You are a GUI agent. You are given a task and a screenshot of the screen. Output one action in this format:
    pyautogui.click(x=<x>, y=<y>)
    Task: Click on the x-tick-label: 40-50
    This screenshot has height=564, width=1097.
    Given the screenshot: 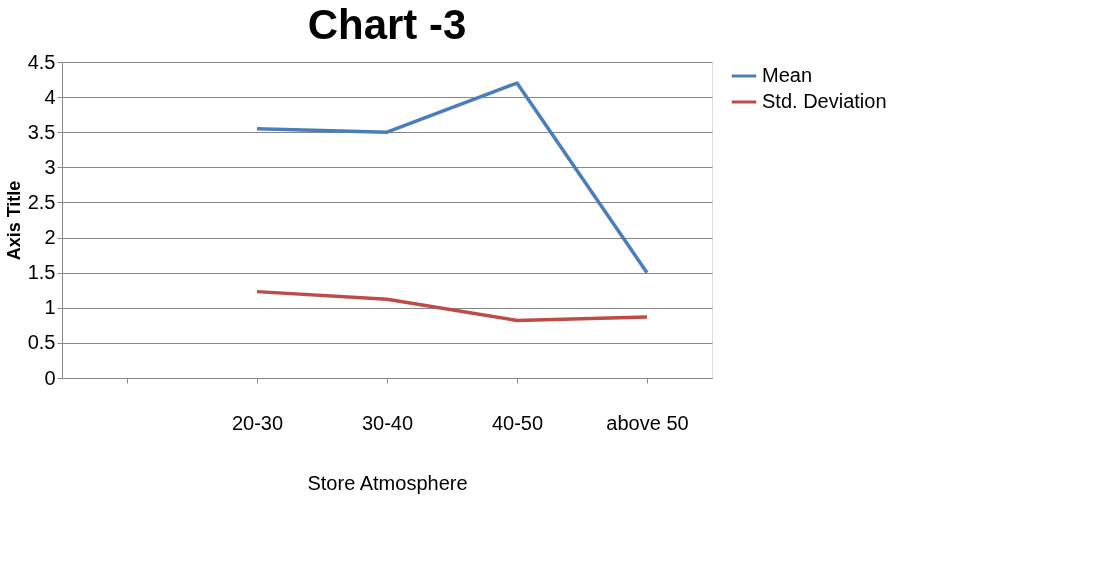 What is the action you would take?
    pyautogui.click(x=517, y=422)
    